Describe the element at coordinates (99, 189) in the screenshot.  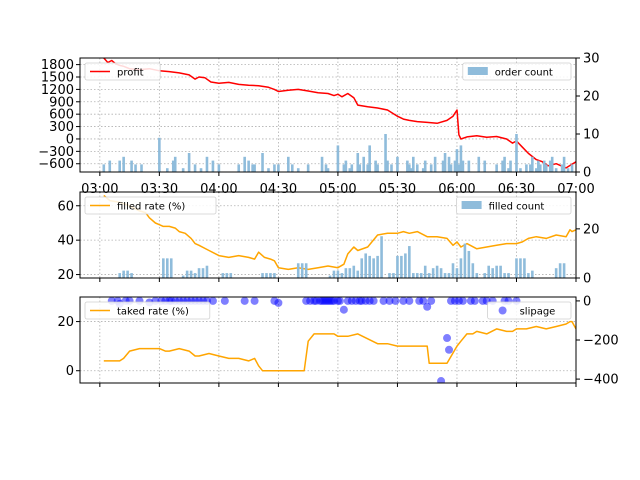
I see `x-tick-label: 03:00` at that location.